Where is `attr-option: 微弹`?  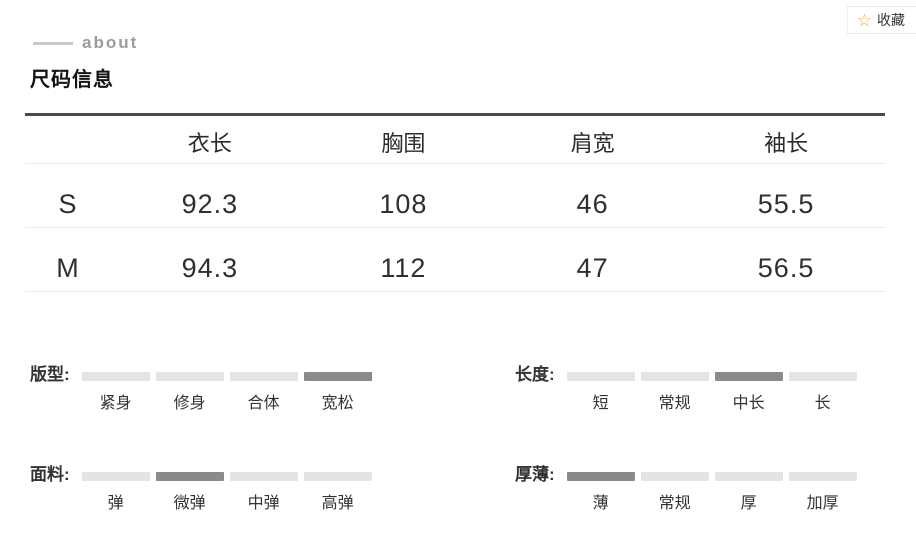
attr-option: 微弹 is located at coordinates (189, 487).